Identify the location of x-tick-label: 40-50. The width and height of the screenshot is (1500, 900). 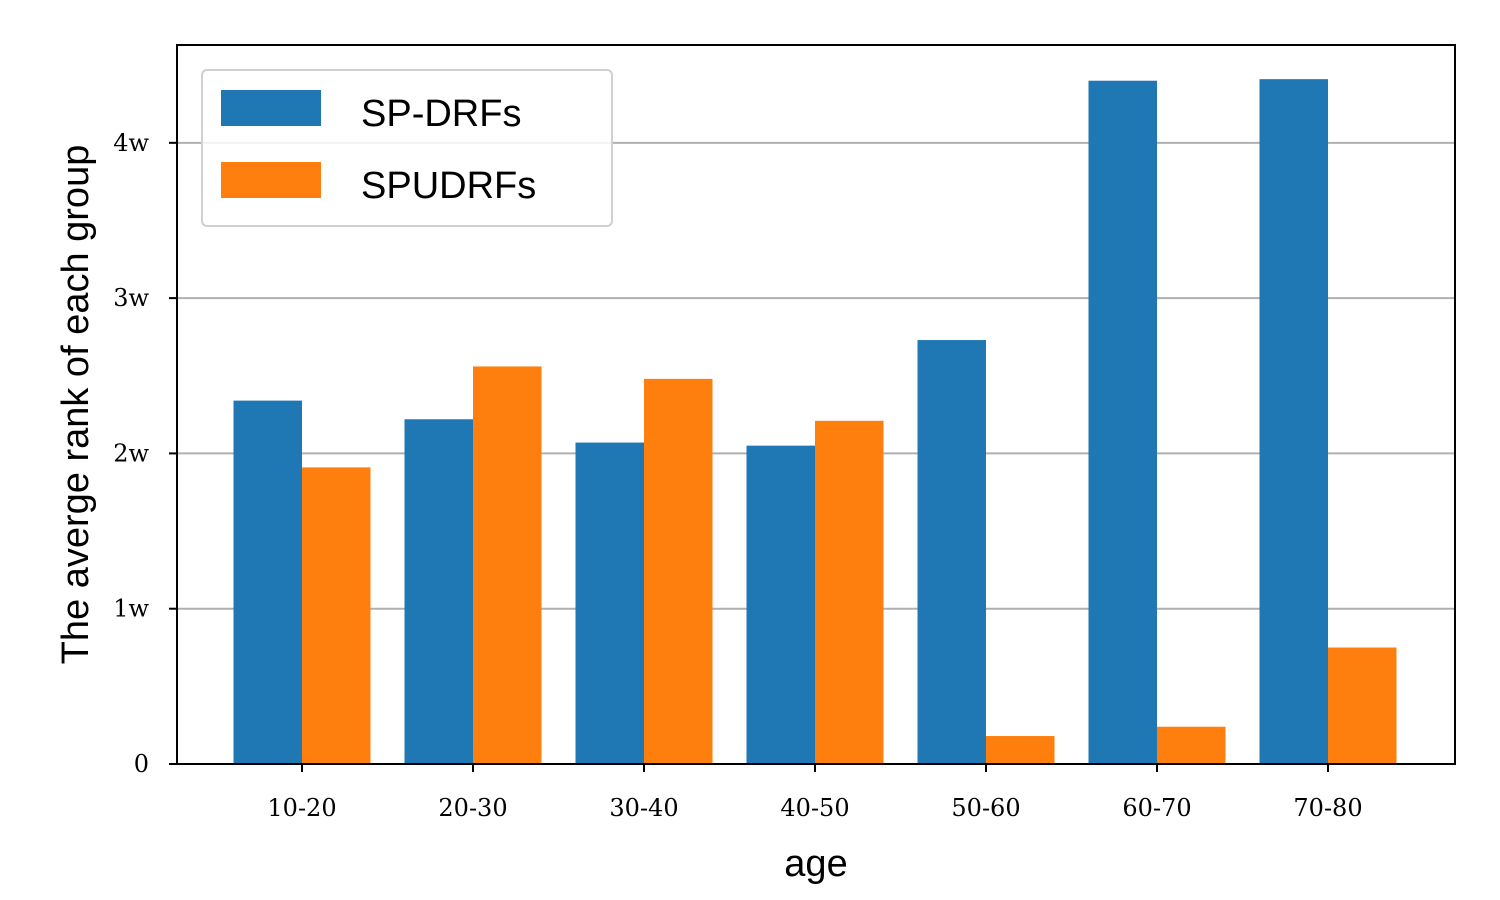
(814, 808).